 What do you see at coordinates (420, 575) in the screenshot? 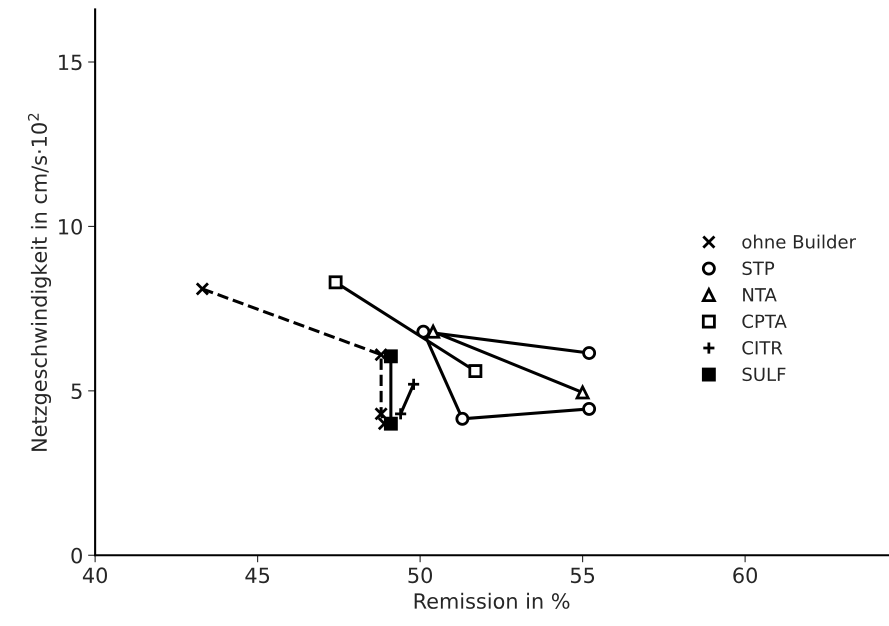
I see `x-tick-label: 50` at bounding box center [420, 575].